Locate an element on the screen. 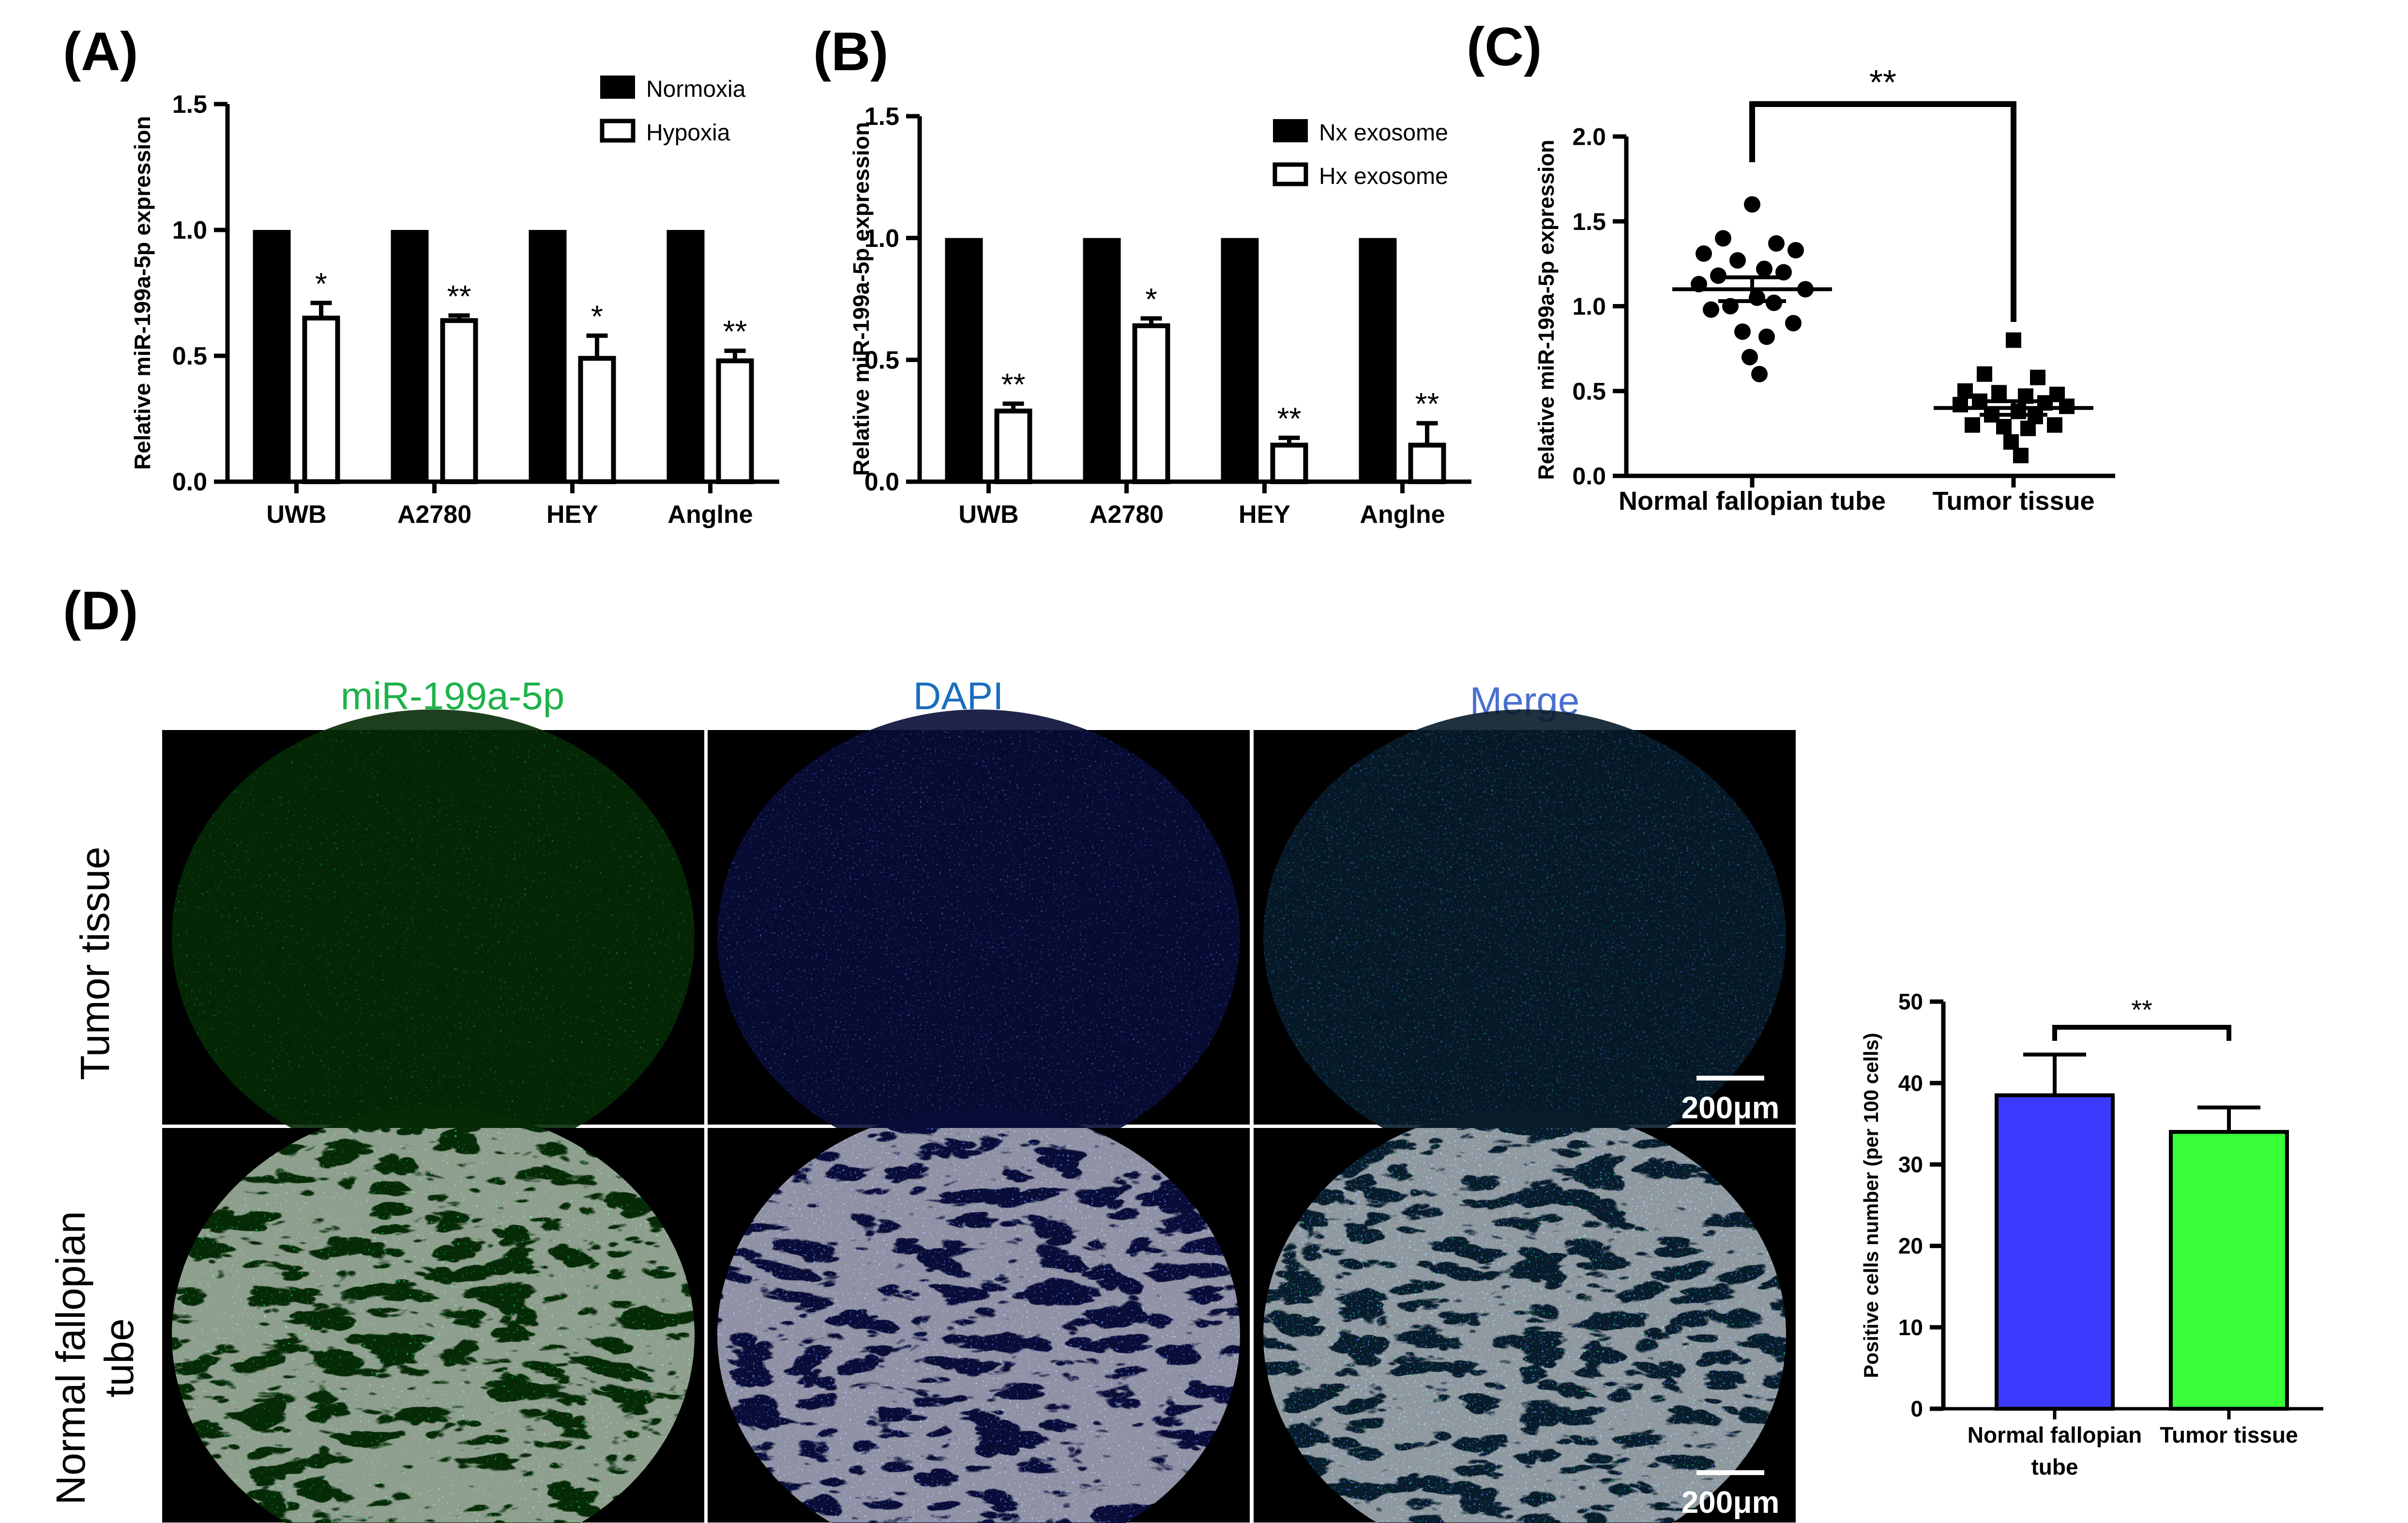 The height and width of the screenshot is (1523, 2408). row-label-tumor: Tumor tissue is located at coordinates (95, 963).